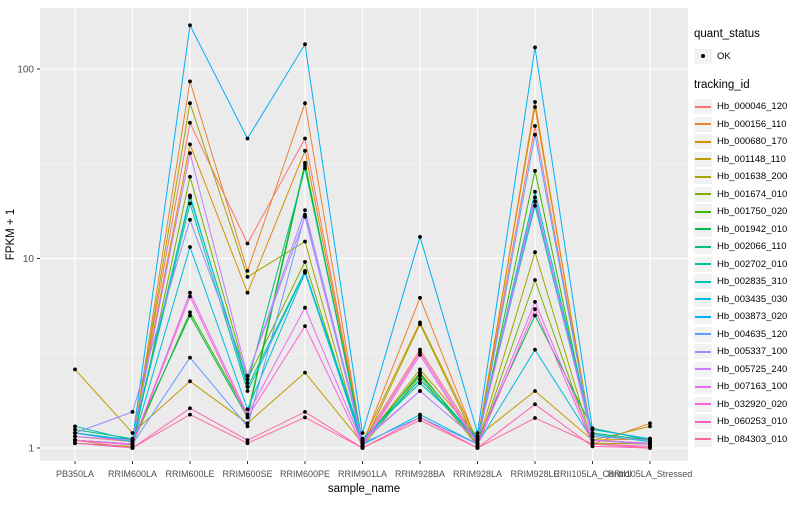 The image size is (800, 505). What do you see at coordinates (752, 439) in the screenshot?
I see `legend-item-label: Hb_084303_010` at bounding box center [752, 439].